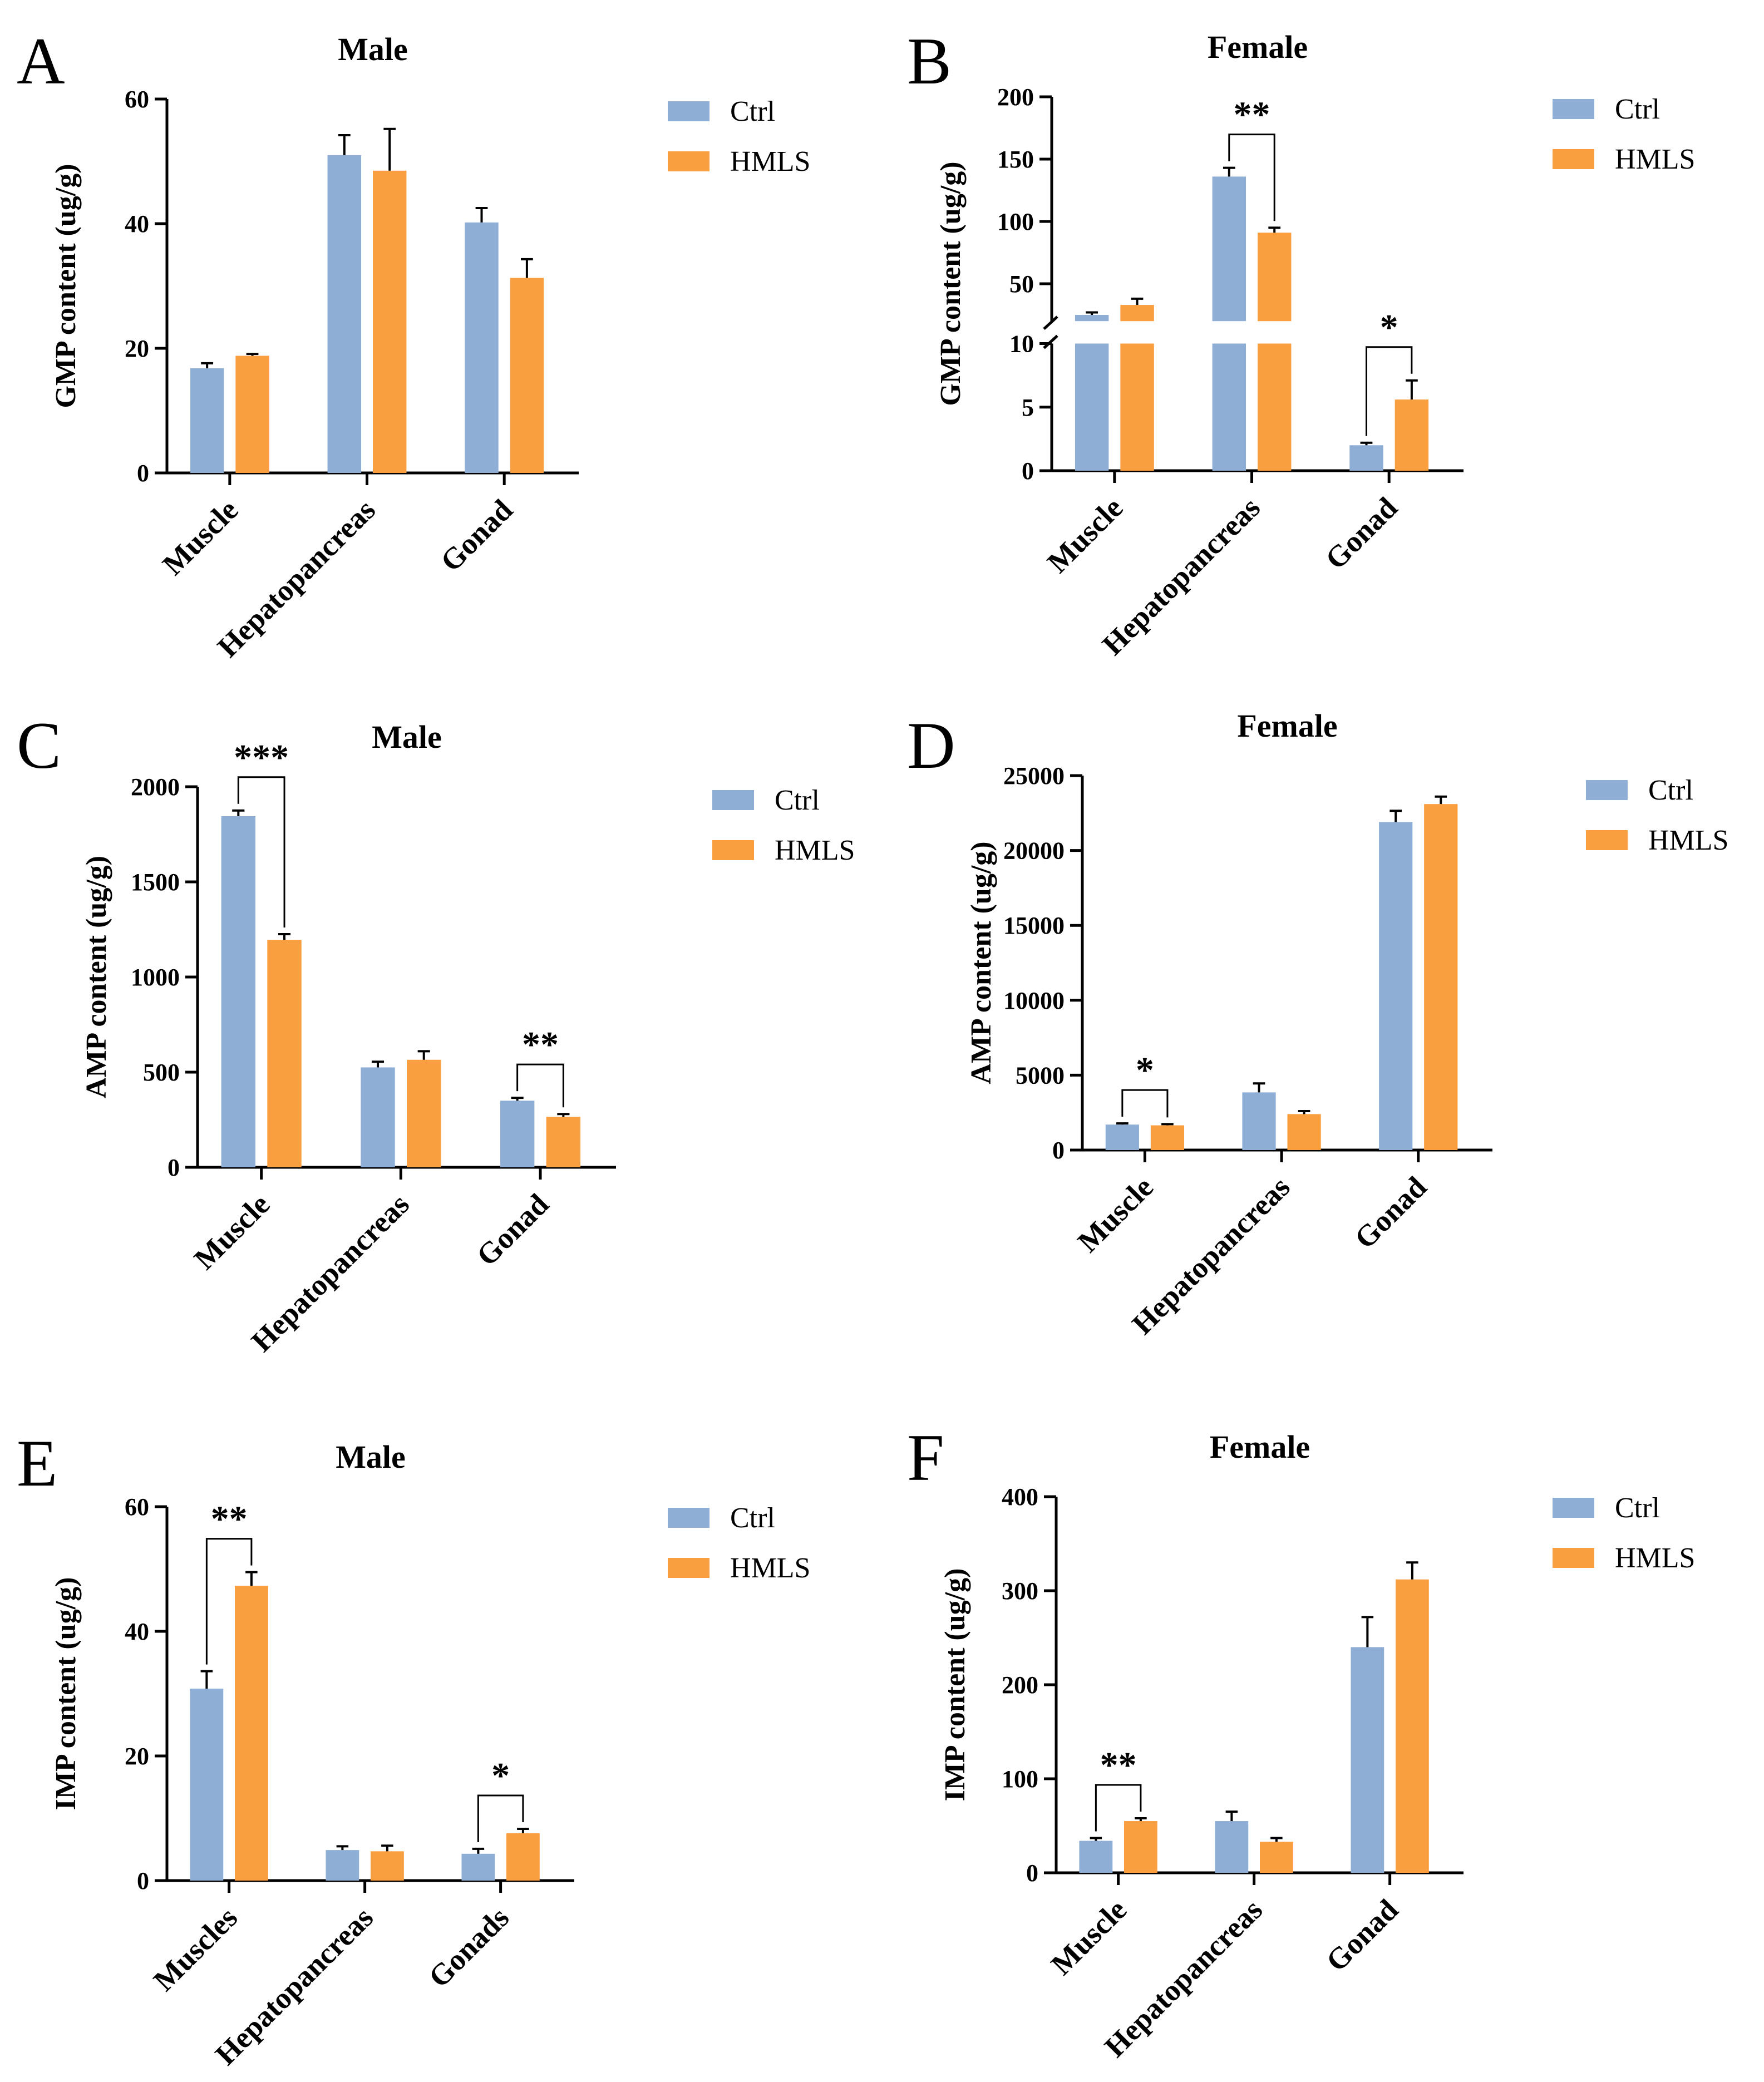 This screenshot has width=1764, height=2082. I want to click on y-tick-label: 400, so click(1020, 1497).